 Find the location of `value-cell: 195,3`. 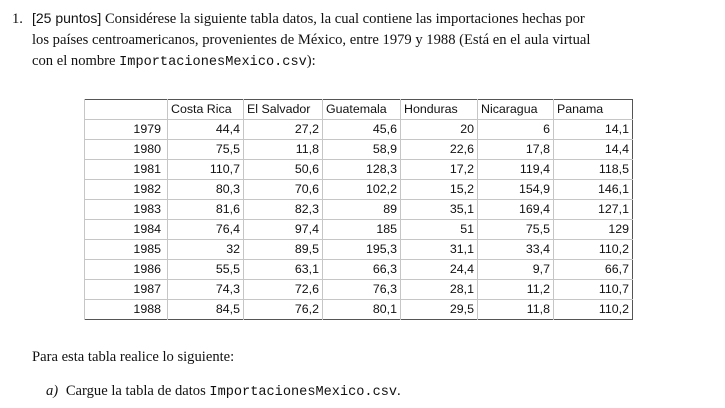

value-cell: 195,3 is located at coordinates (361, 249).